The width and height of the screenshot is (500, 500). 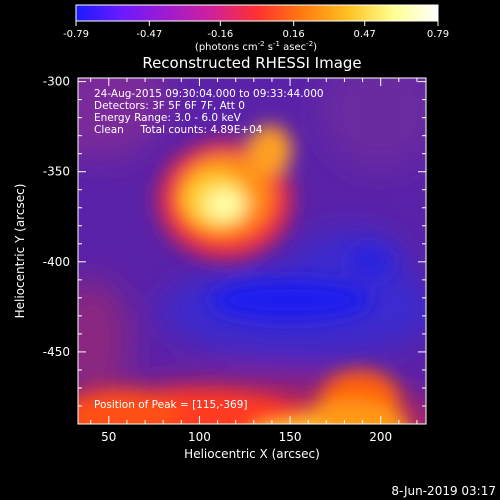 I want to click on x-tick-label: 150, so click(x=290, y=437).